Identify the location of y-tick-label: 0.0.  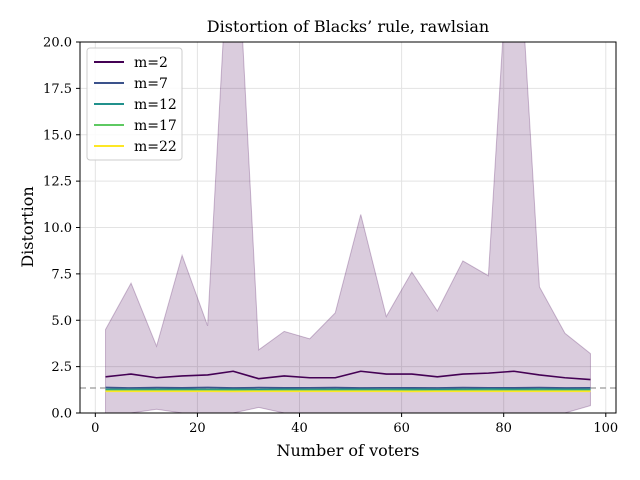
(61, 414).